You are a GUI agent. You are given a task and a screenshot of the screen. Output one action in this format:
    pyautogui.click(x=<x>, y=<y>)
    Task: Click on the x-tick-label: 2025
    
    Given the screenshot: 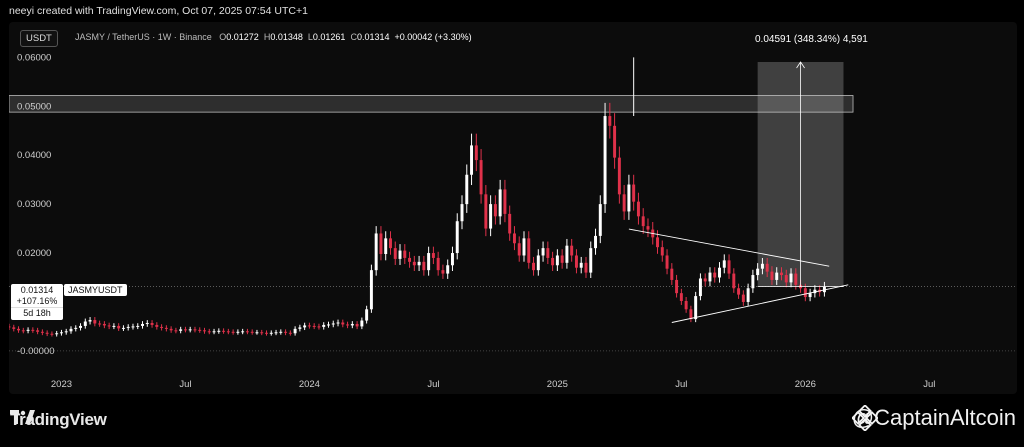 What is the action you would take?
    pyautogui.click(x=557, y=384)
    